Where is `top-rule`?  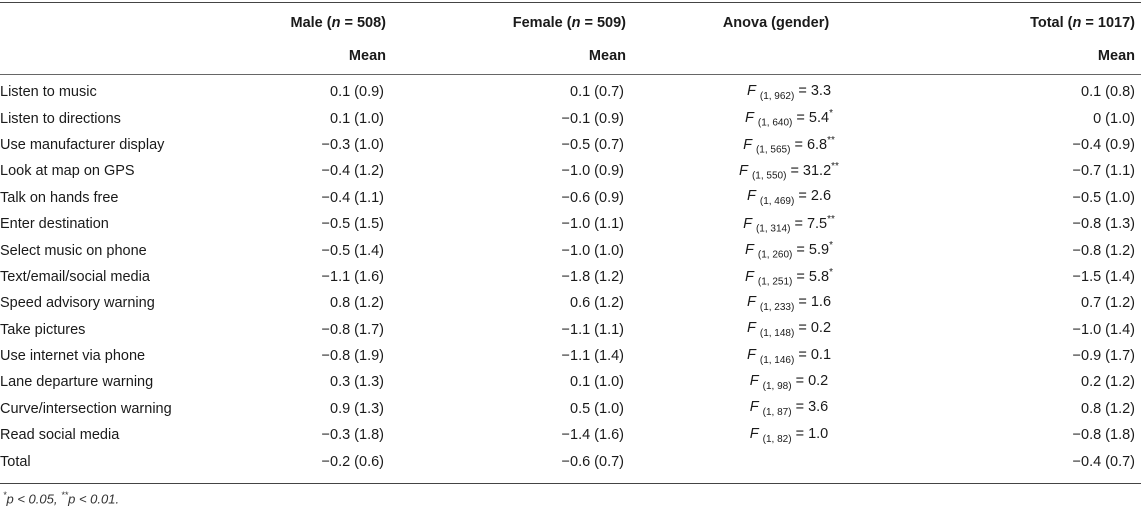
top-rule is located at coordinates (570, 2).